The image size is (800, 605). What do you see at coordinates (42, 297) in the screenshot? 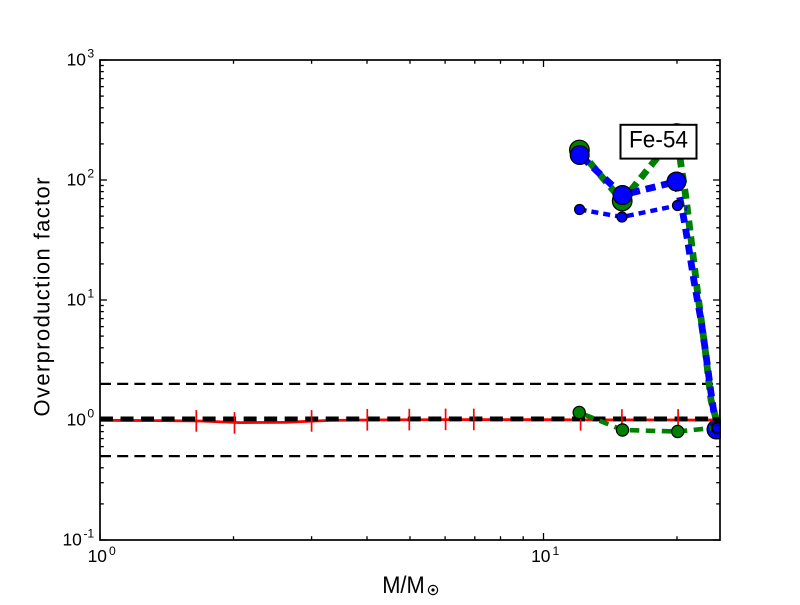
I see `svg-text: Overproduction factor` at bounding box center [42, 297].